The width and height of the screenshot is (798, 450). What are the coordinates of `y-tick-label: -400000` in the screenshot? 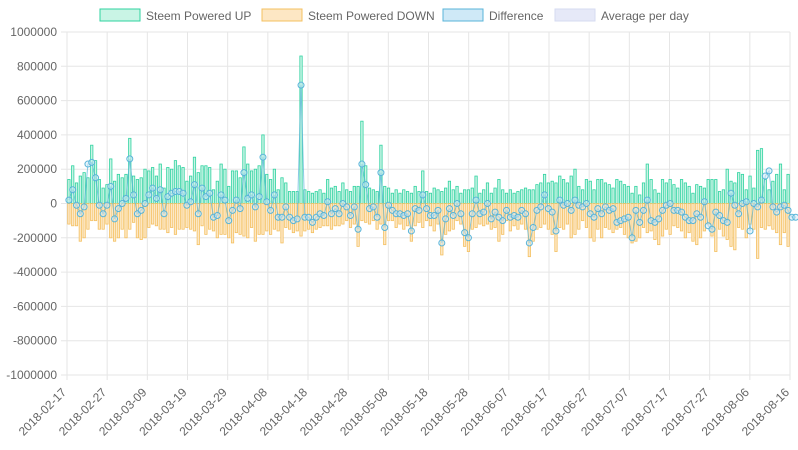 It's located at (35, 272).